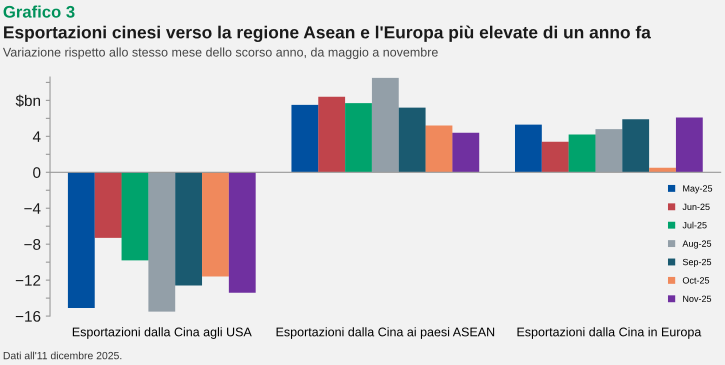 The height and width of the screenshot is (365, 725). Describe the element at coordinates (696, 207) in the screenshot. I see `legend-label: Jun-25` at that location.